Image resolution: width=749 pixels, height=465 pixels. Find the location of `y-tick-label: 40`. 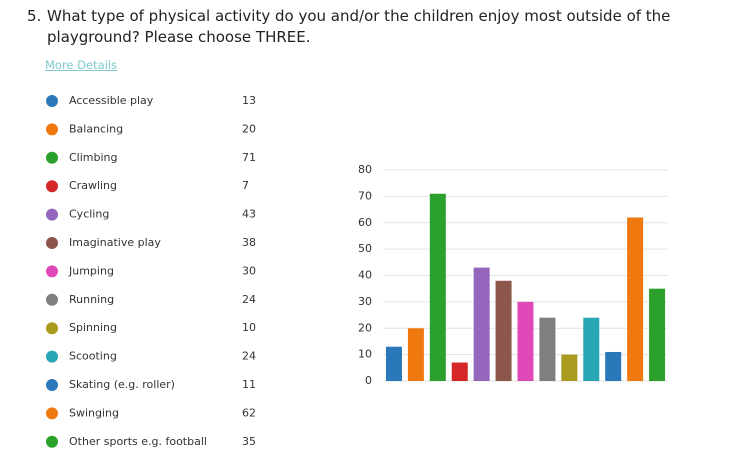

y-tick-label: 40 is located at coordinates (365, 275).